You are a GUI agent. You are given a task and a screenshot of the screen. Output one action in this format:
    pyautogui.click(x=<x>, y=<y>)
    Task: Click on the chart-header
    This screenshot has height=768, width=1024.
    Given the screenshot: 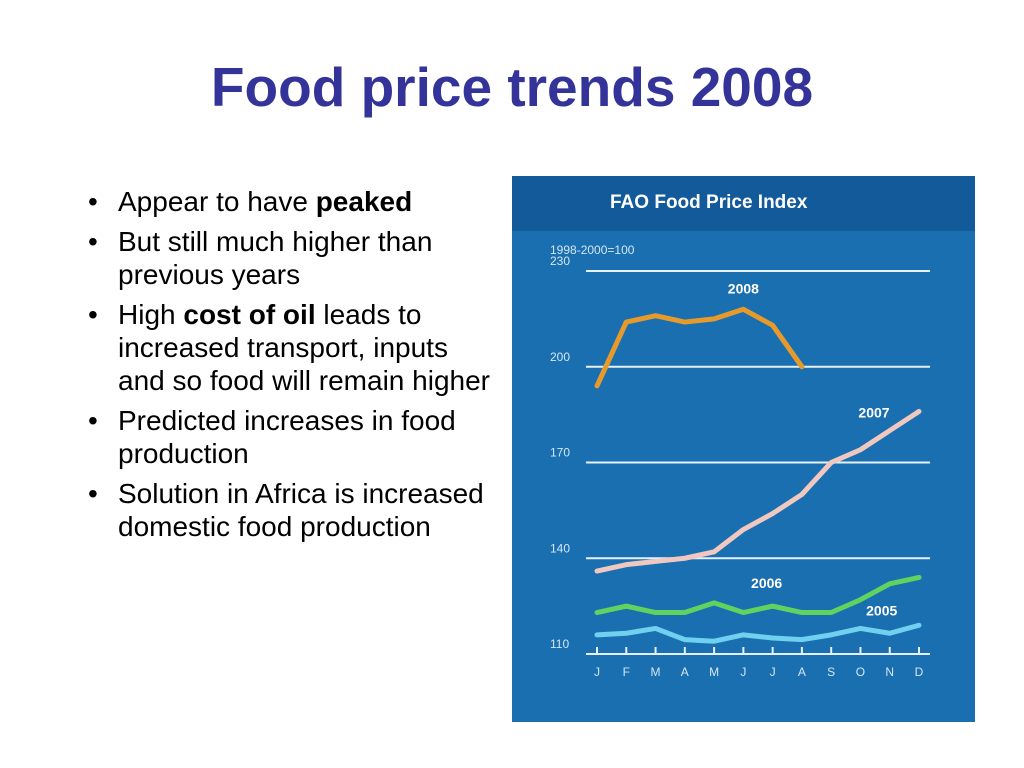 What is the action you would take?
    pyautogui.click(x=743, y=203)
    